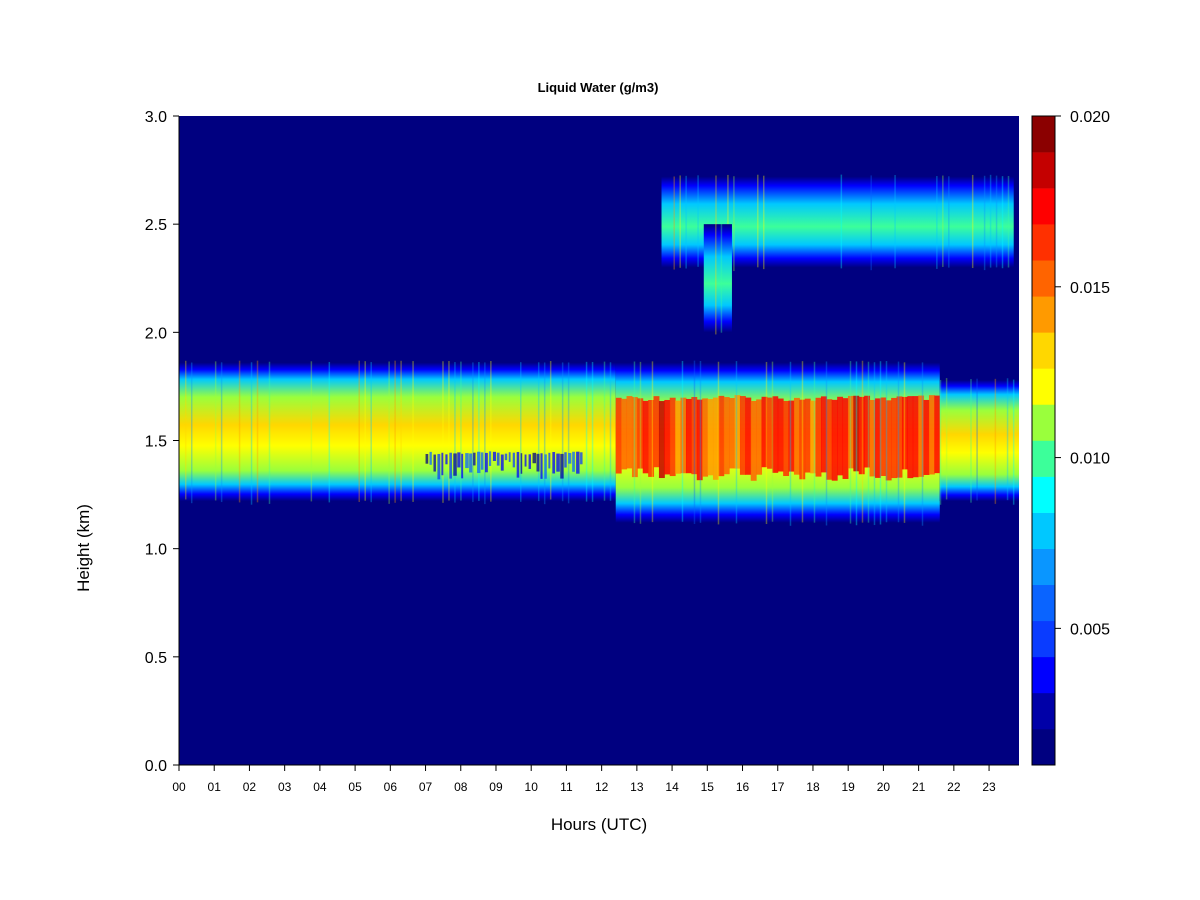  What do you see at coordinates (1090, 459) in the screenshot?
I see `colorbar-tick-label: 0.010` at bounding box center [1090, 459].